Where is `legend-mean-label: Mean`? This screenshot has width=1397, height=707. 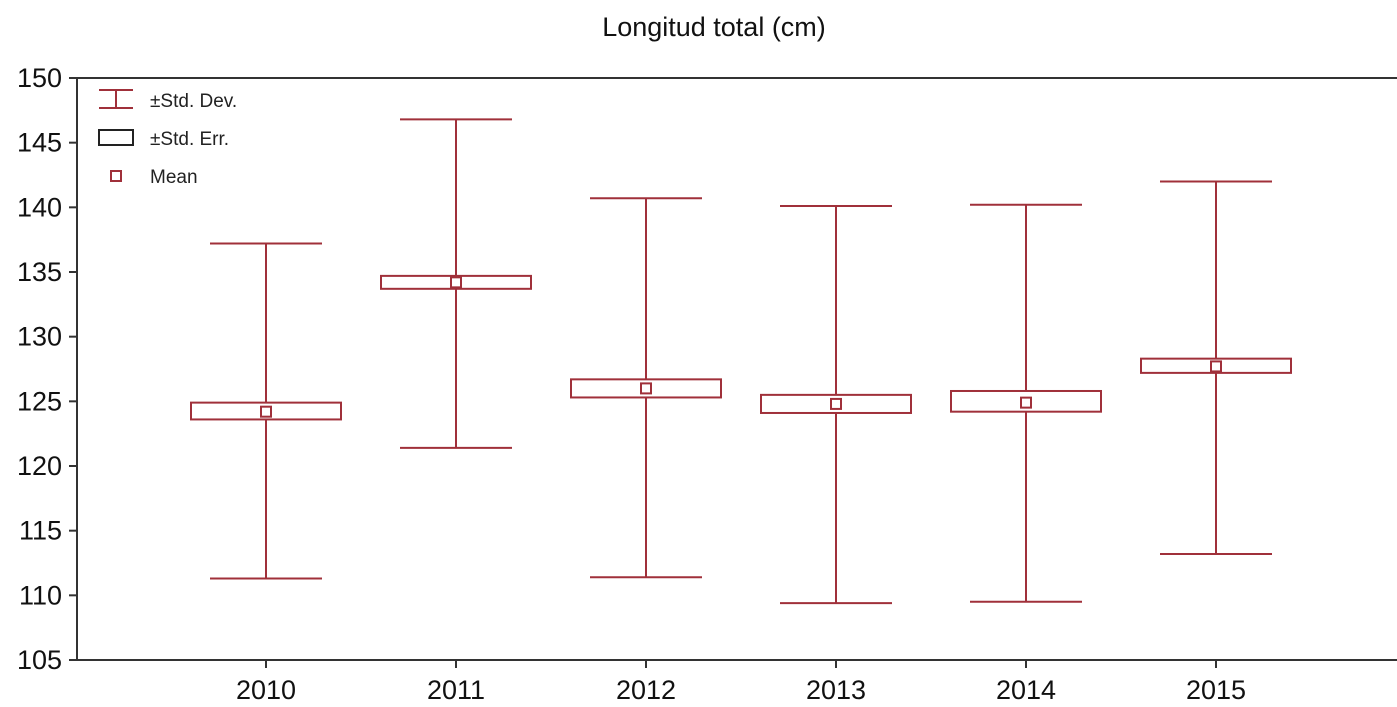 legend-mean-label: Mean is located at coordinates (174, 177).